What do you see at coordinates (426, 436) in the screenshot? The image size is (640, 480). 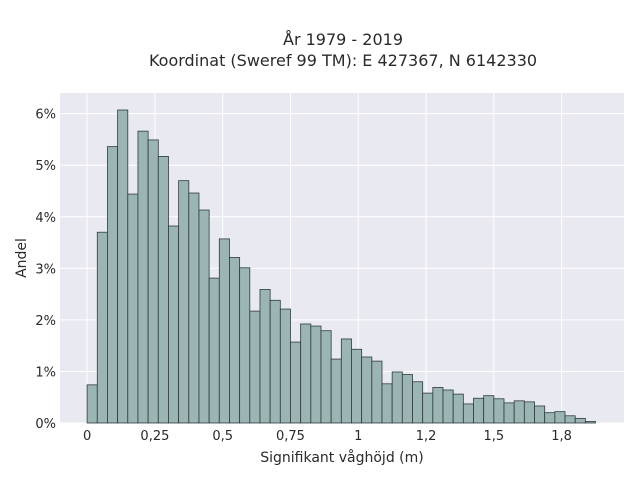 I see `x-tick-label: 1,2` at bounding box center [426, 436].